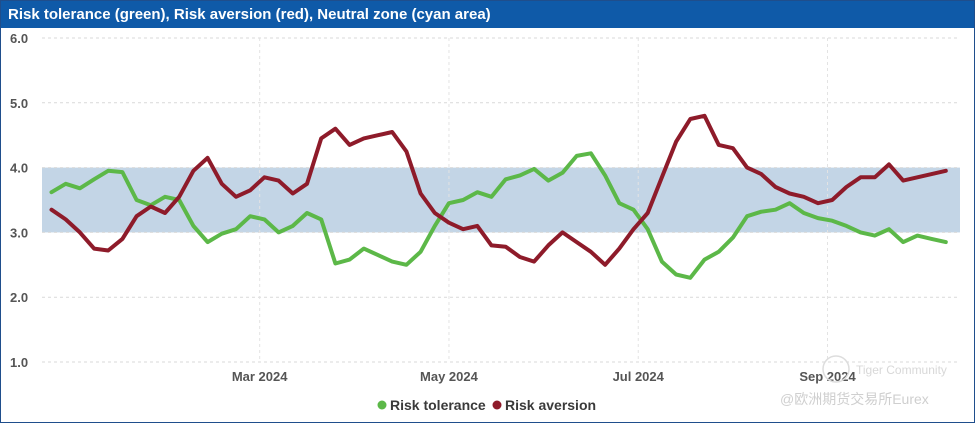  What do you see at coordinates (863, 381) in the screenshot?
I see `watermark: Tiger Community @欧洲期货交易所Eurex` at bounding box center [863, 381].